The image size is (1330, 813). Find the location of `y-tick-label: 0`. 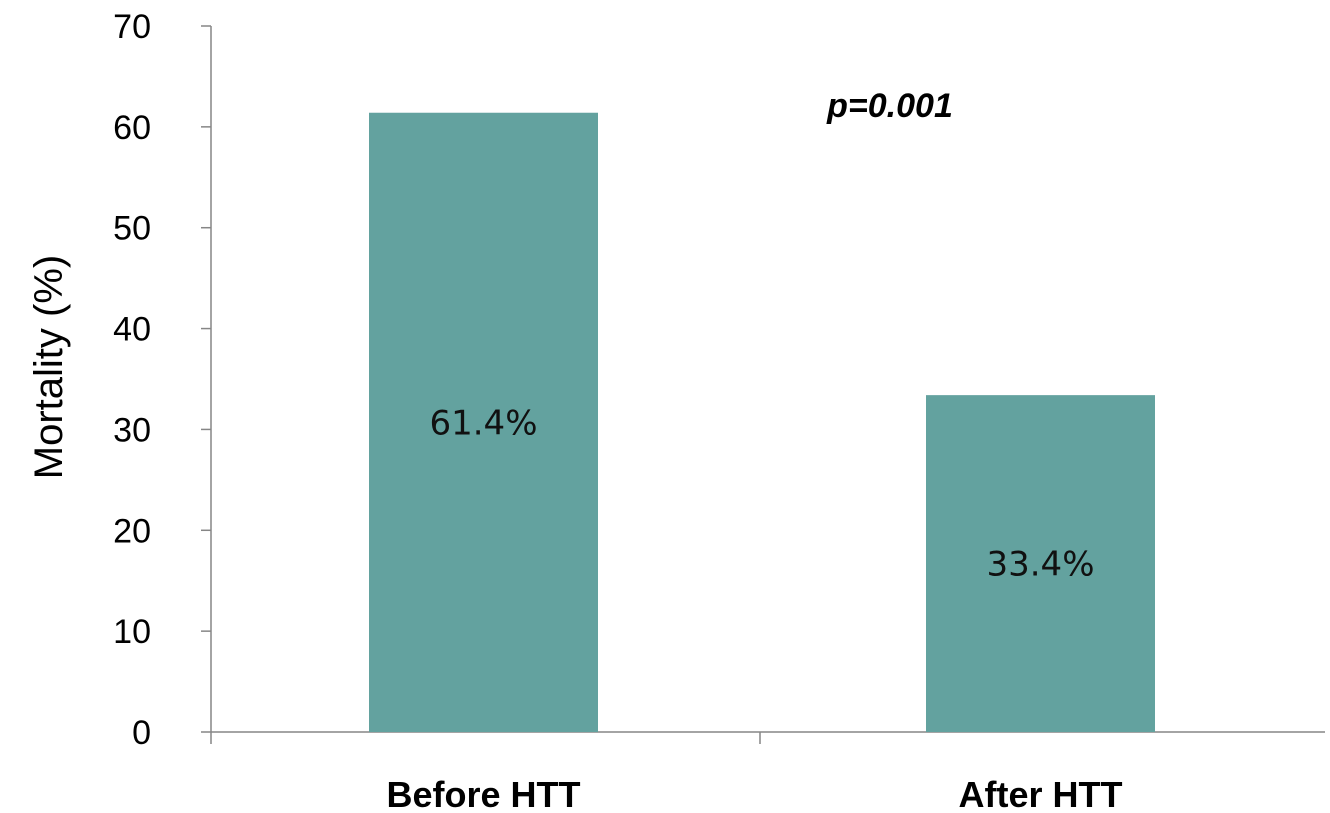

y-tick-label: 0 is located at coordinates (141, 733).